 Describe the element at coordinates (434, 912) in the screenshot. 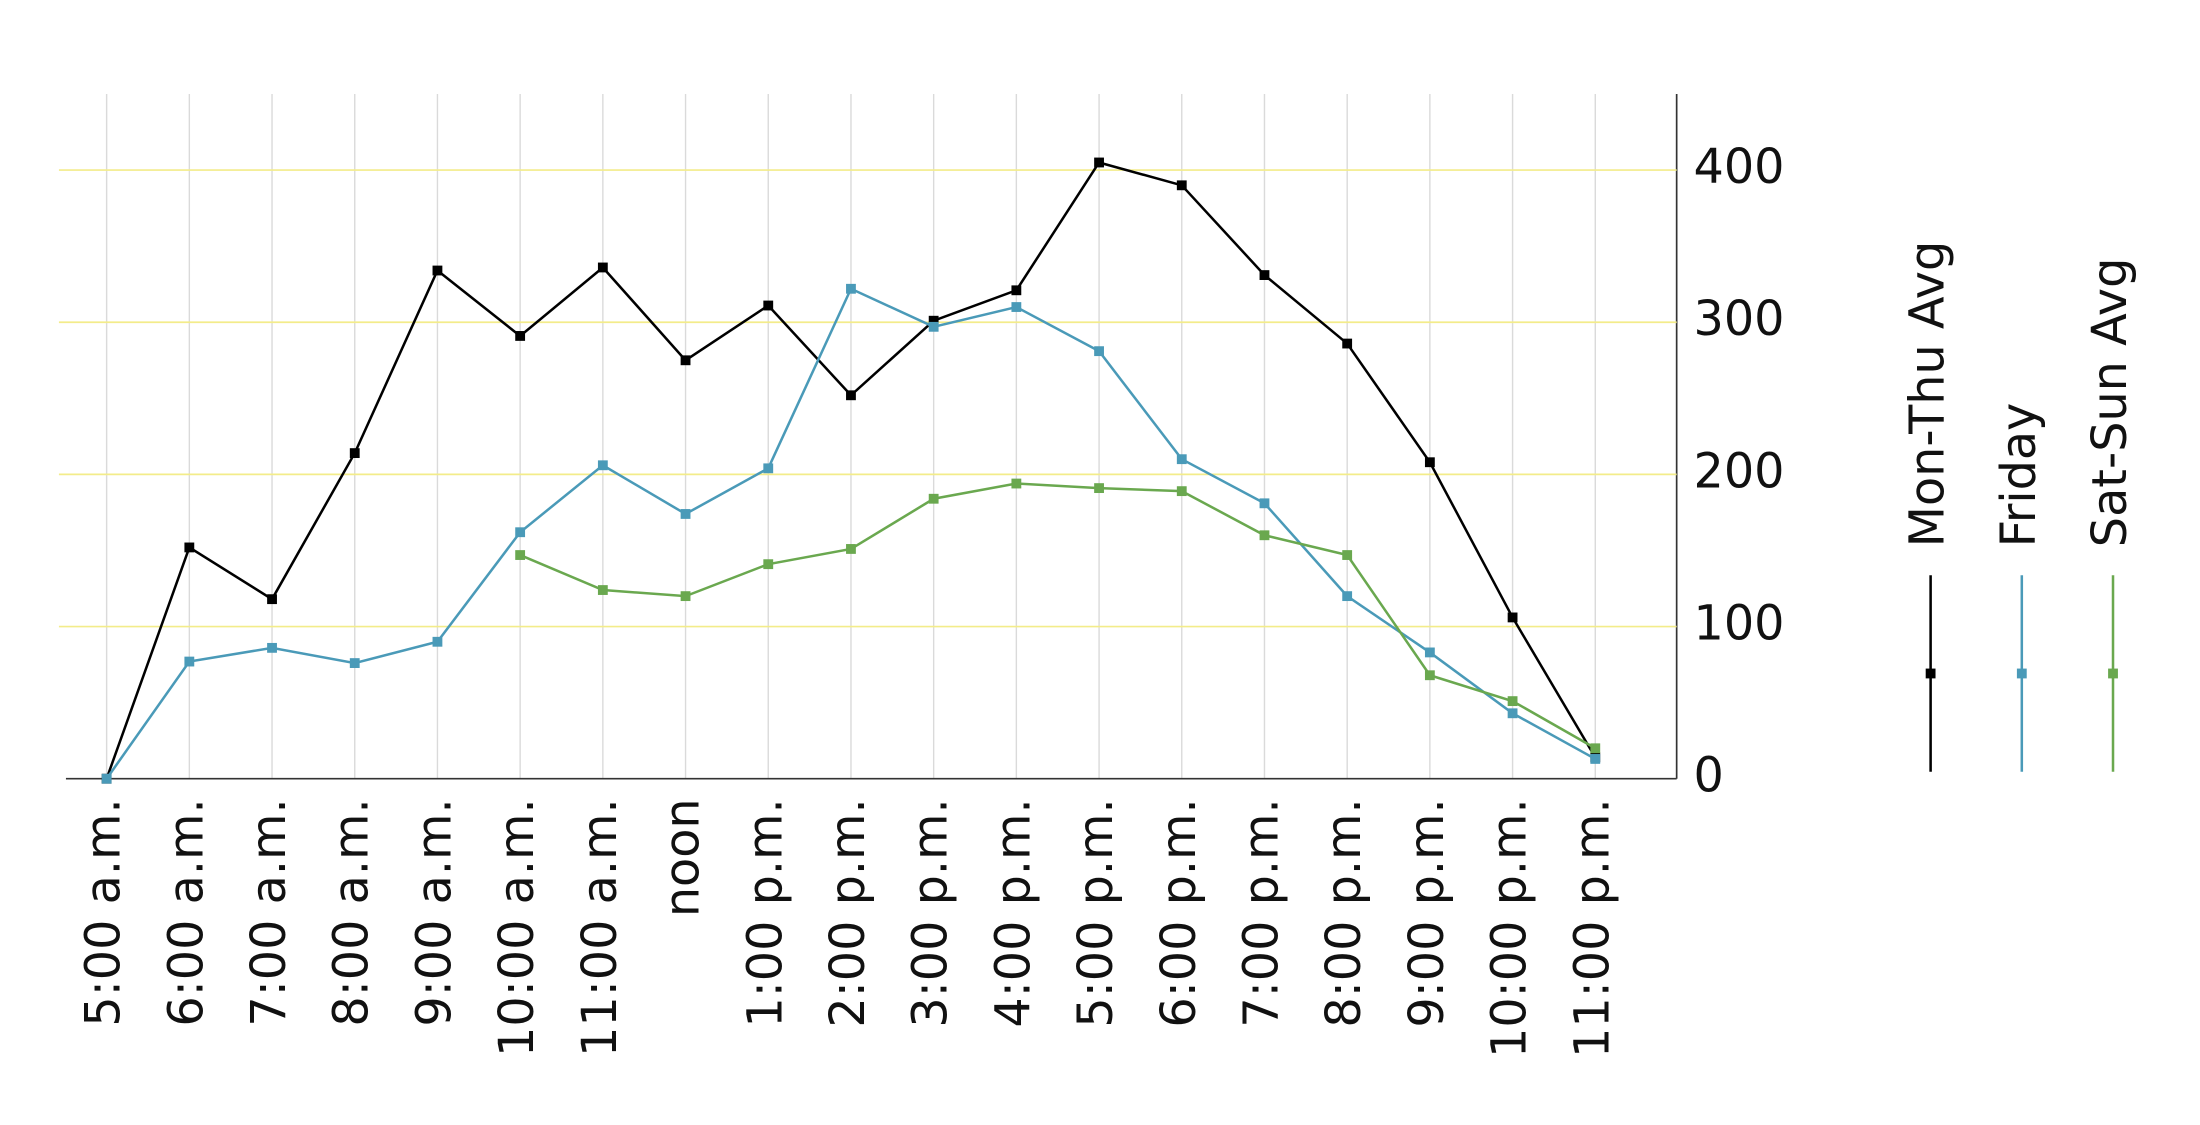

I see `x-tick-label: 9:00 a.m.` at that location.